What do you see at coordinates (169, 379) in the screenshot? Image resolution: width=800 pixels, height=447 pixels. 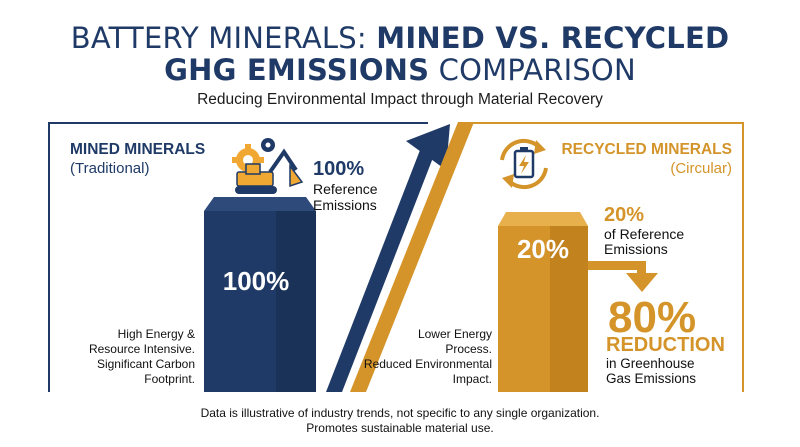 I see `mined-desc-4: Footprint.` at bounding box center [169, 379].